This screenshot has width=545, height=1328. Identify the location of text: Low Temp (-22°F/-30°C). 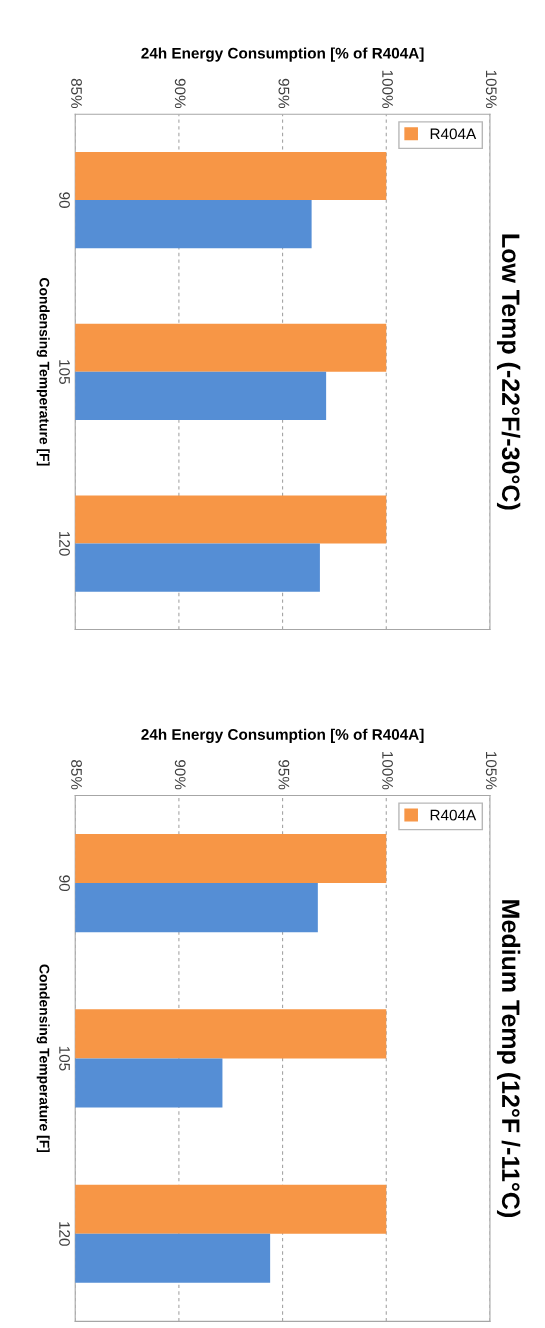
(508, 372).